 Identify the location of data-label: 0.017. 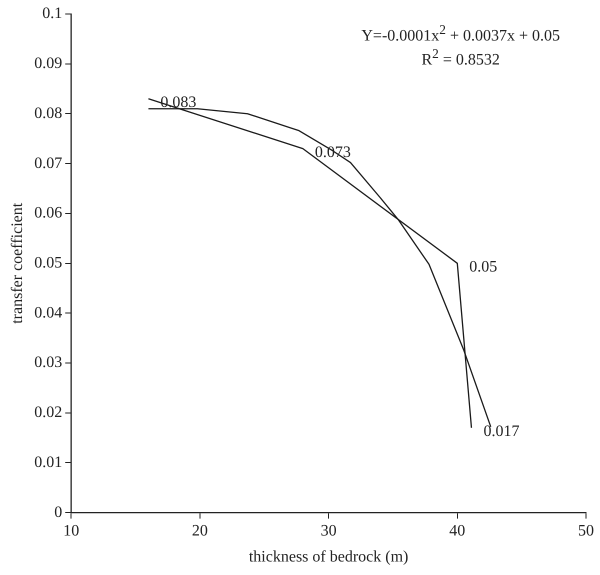
(501, 431).